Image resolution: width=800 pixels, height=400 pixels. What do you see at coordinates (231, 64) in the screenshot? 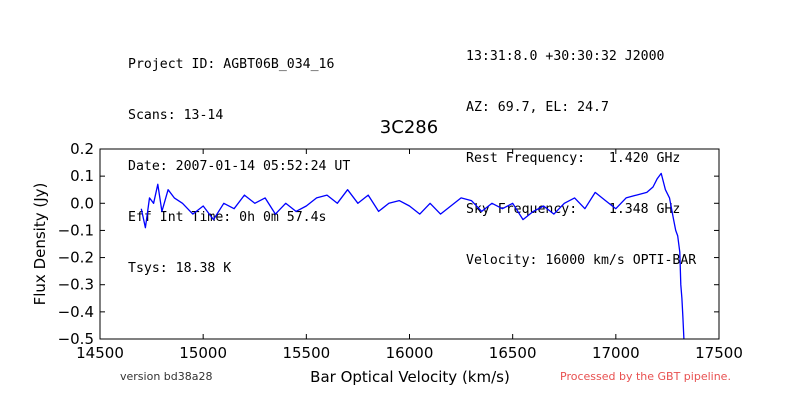
I see `project-id-text: Project ID: AGBT06B_034_16` at bounding box center [231, 64].